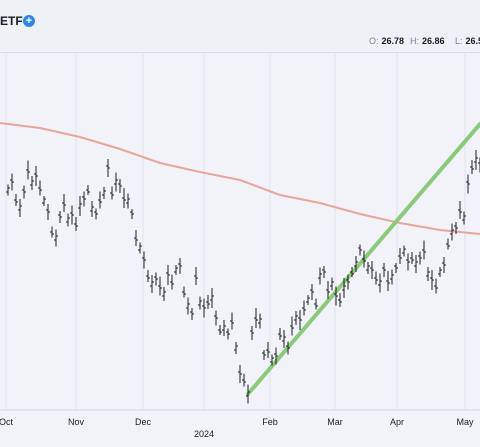 The width and height of the screenshot is (480, 447). Describe the element at coordinates (11, 21) in the screenshot. I see `symbol-label: ETF` at that location.